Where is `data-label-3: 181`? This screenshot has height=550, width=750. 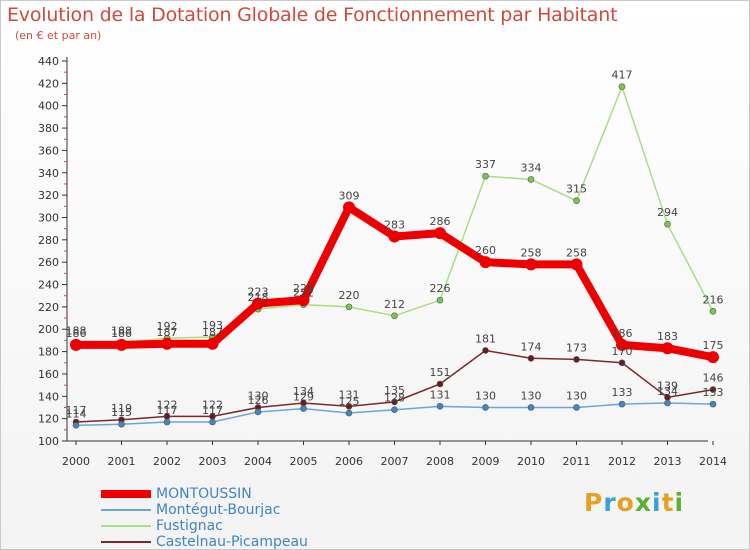
data-label-3: 181 is located at coordinates (485, 338).